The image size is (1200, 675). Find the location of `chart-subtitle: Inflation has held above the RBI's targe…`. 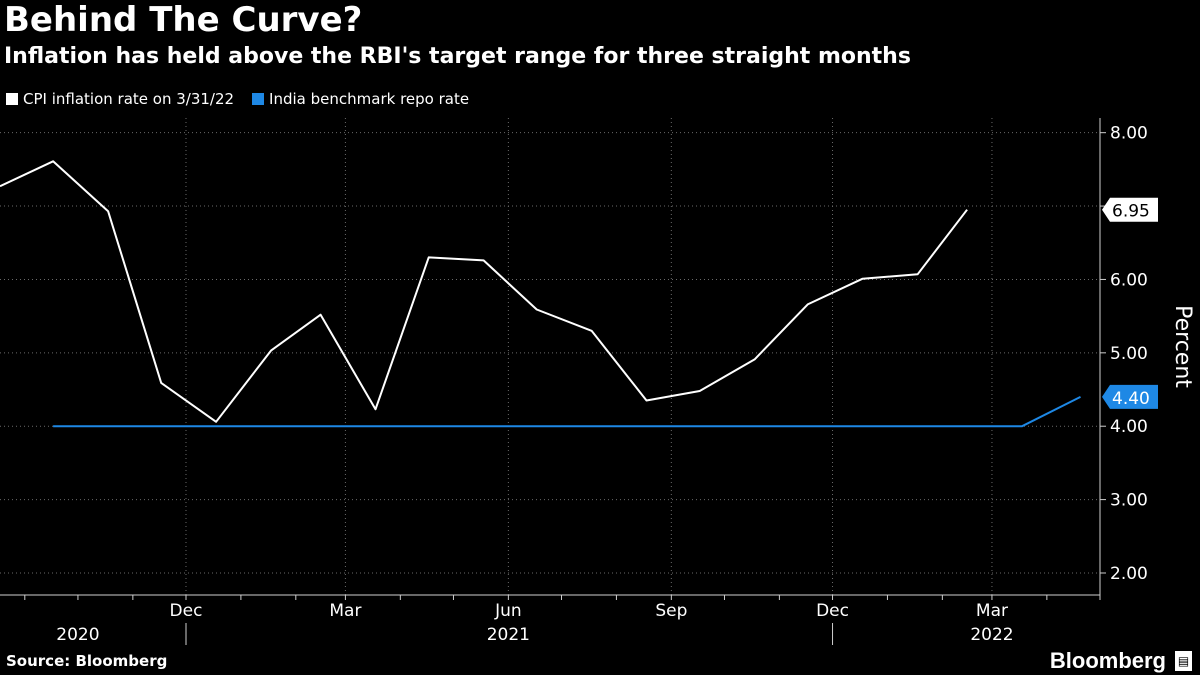

chart-subtitle: Inflation has held above the RBI's targe… is located at coordinates (457, 56).